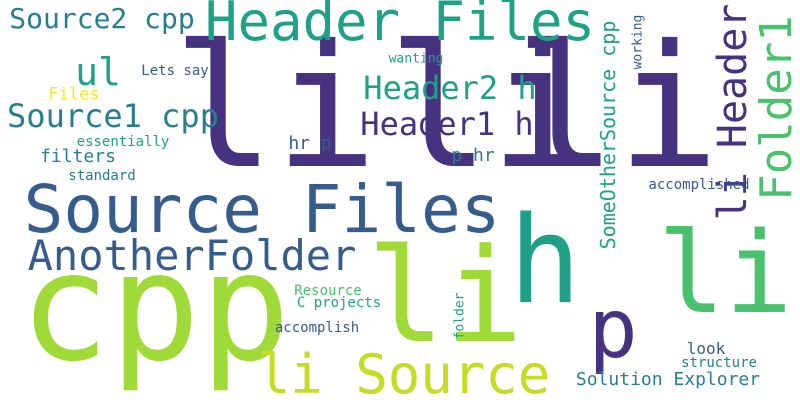 This screenshot has width=800, height=400. I want to click on word-accomplish: accomplish, so click(317, 328).